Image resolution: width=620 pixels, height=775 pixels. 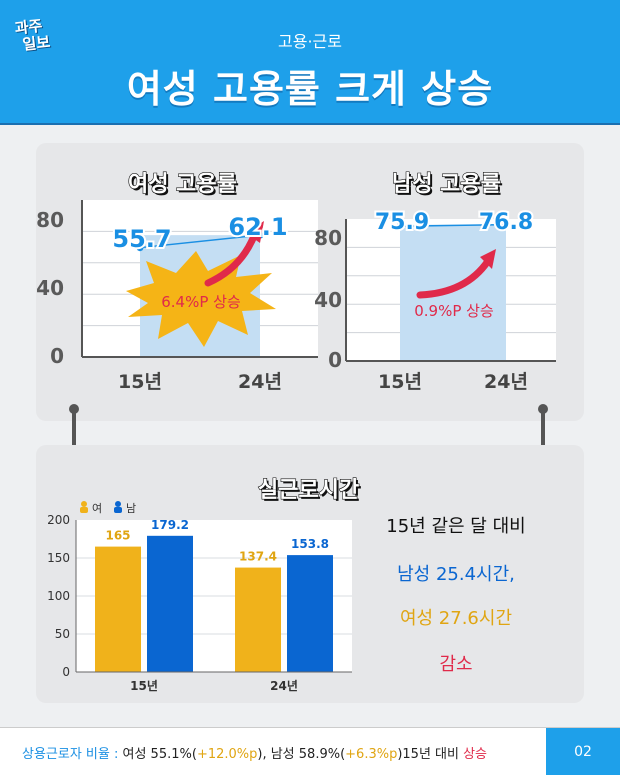 What do you see at coordinates (310, 41) in the screenshot?
I see `category-label: 고용·근로` at bounding box center [310, 41].